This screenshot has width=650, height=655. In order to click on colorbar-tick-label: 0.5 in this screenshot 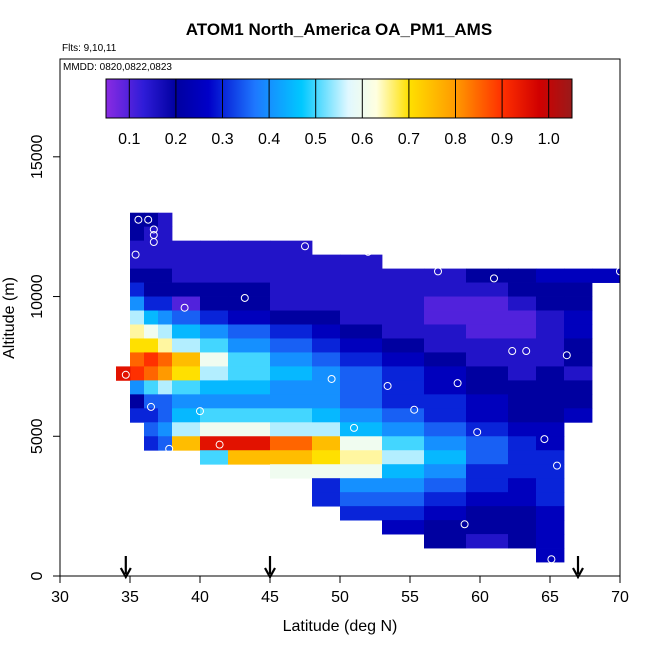, I will do `click(316, 139)`.